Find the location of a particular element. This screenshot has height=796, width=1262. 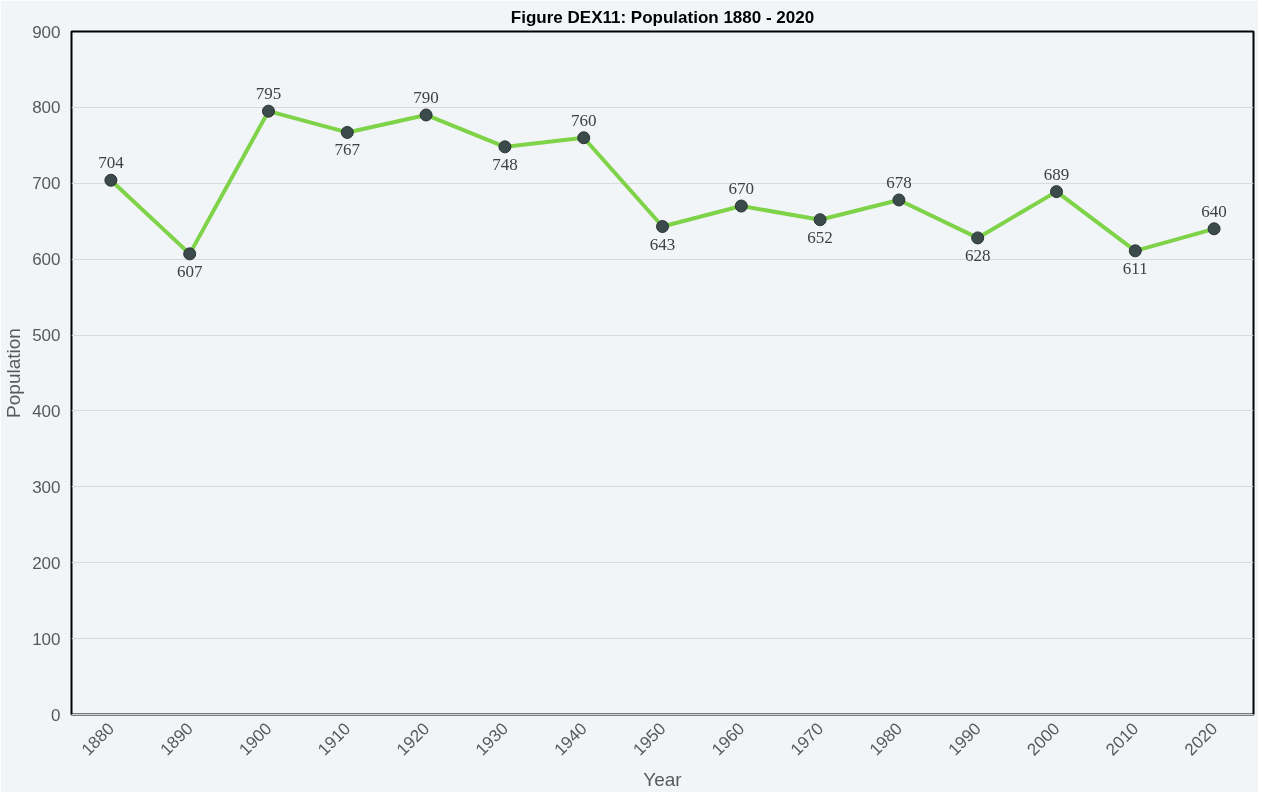

data-label: 607 is located at coordinates (189, 271).